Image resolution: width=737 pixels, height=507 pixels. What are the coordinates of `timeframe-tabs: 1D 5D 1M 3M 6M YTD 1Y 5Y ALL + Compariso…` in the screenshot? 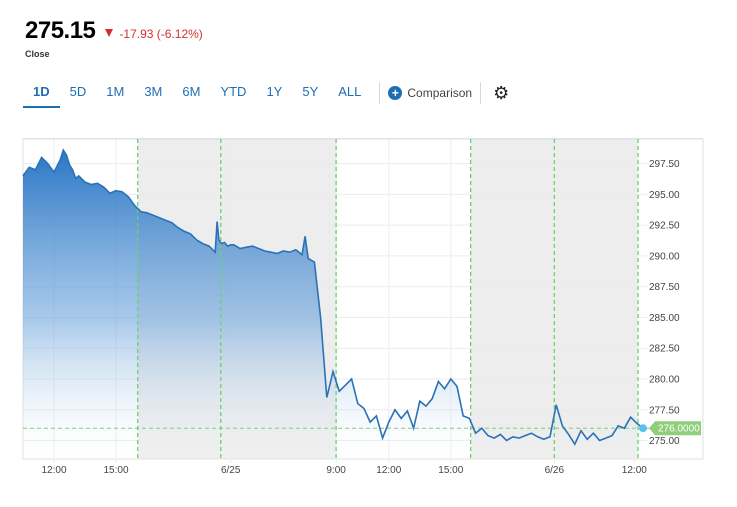 It's located at (266, 93).